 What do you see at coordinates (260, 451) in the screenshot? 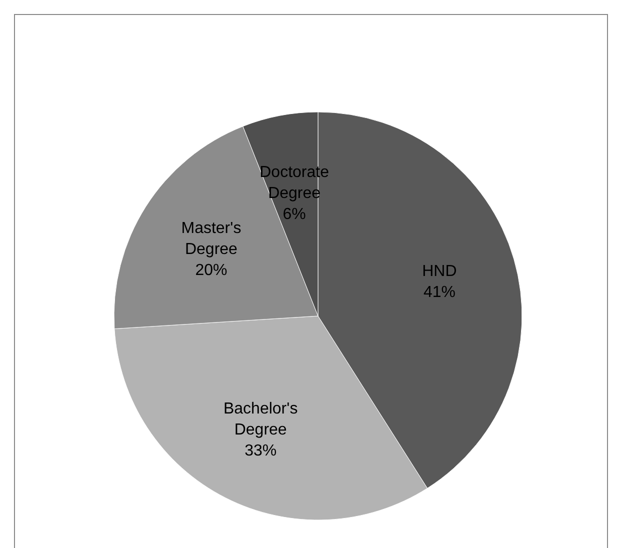
I see `data-label: 33%` at bounding box center [260, 451].